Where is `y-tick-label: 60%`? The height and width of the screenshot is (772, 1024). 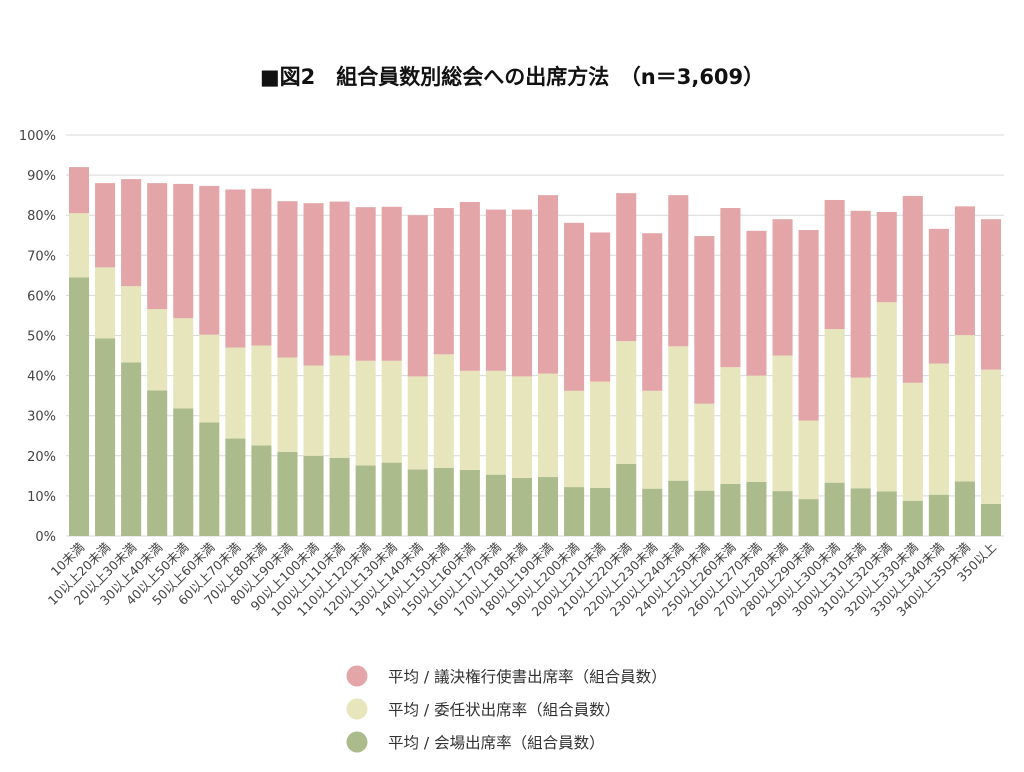
y-tick-label: 60% is located at coordinates (41, 296).